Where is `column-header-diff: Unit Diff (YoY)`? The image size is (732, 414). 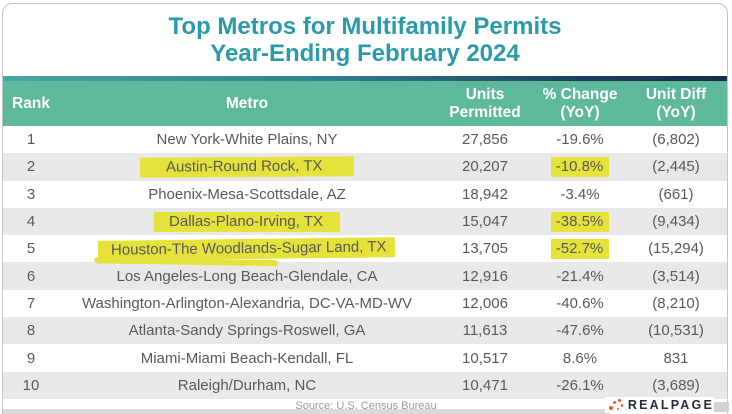 column-header-diff: Unit Diff (YoY) is located at coordinates (676, 103).